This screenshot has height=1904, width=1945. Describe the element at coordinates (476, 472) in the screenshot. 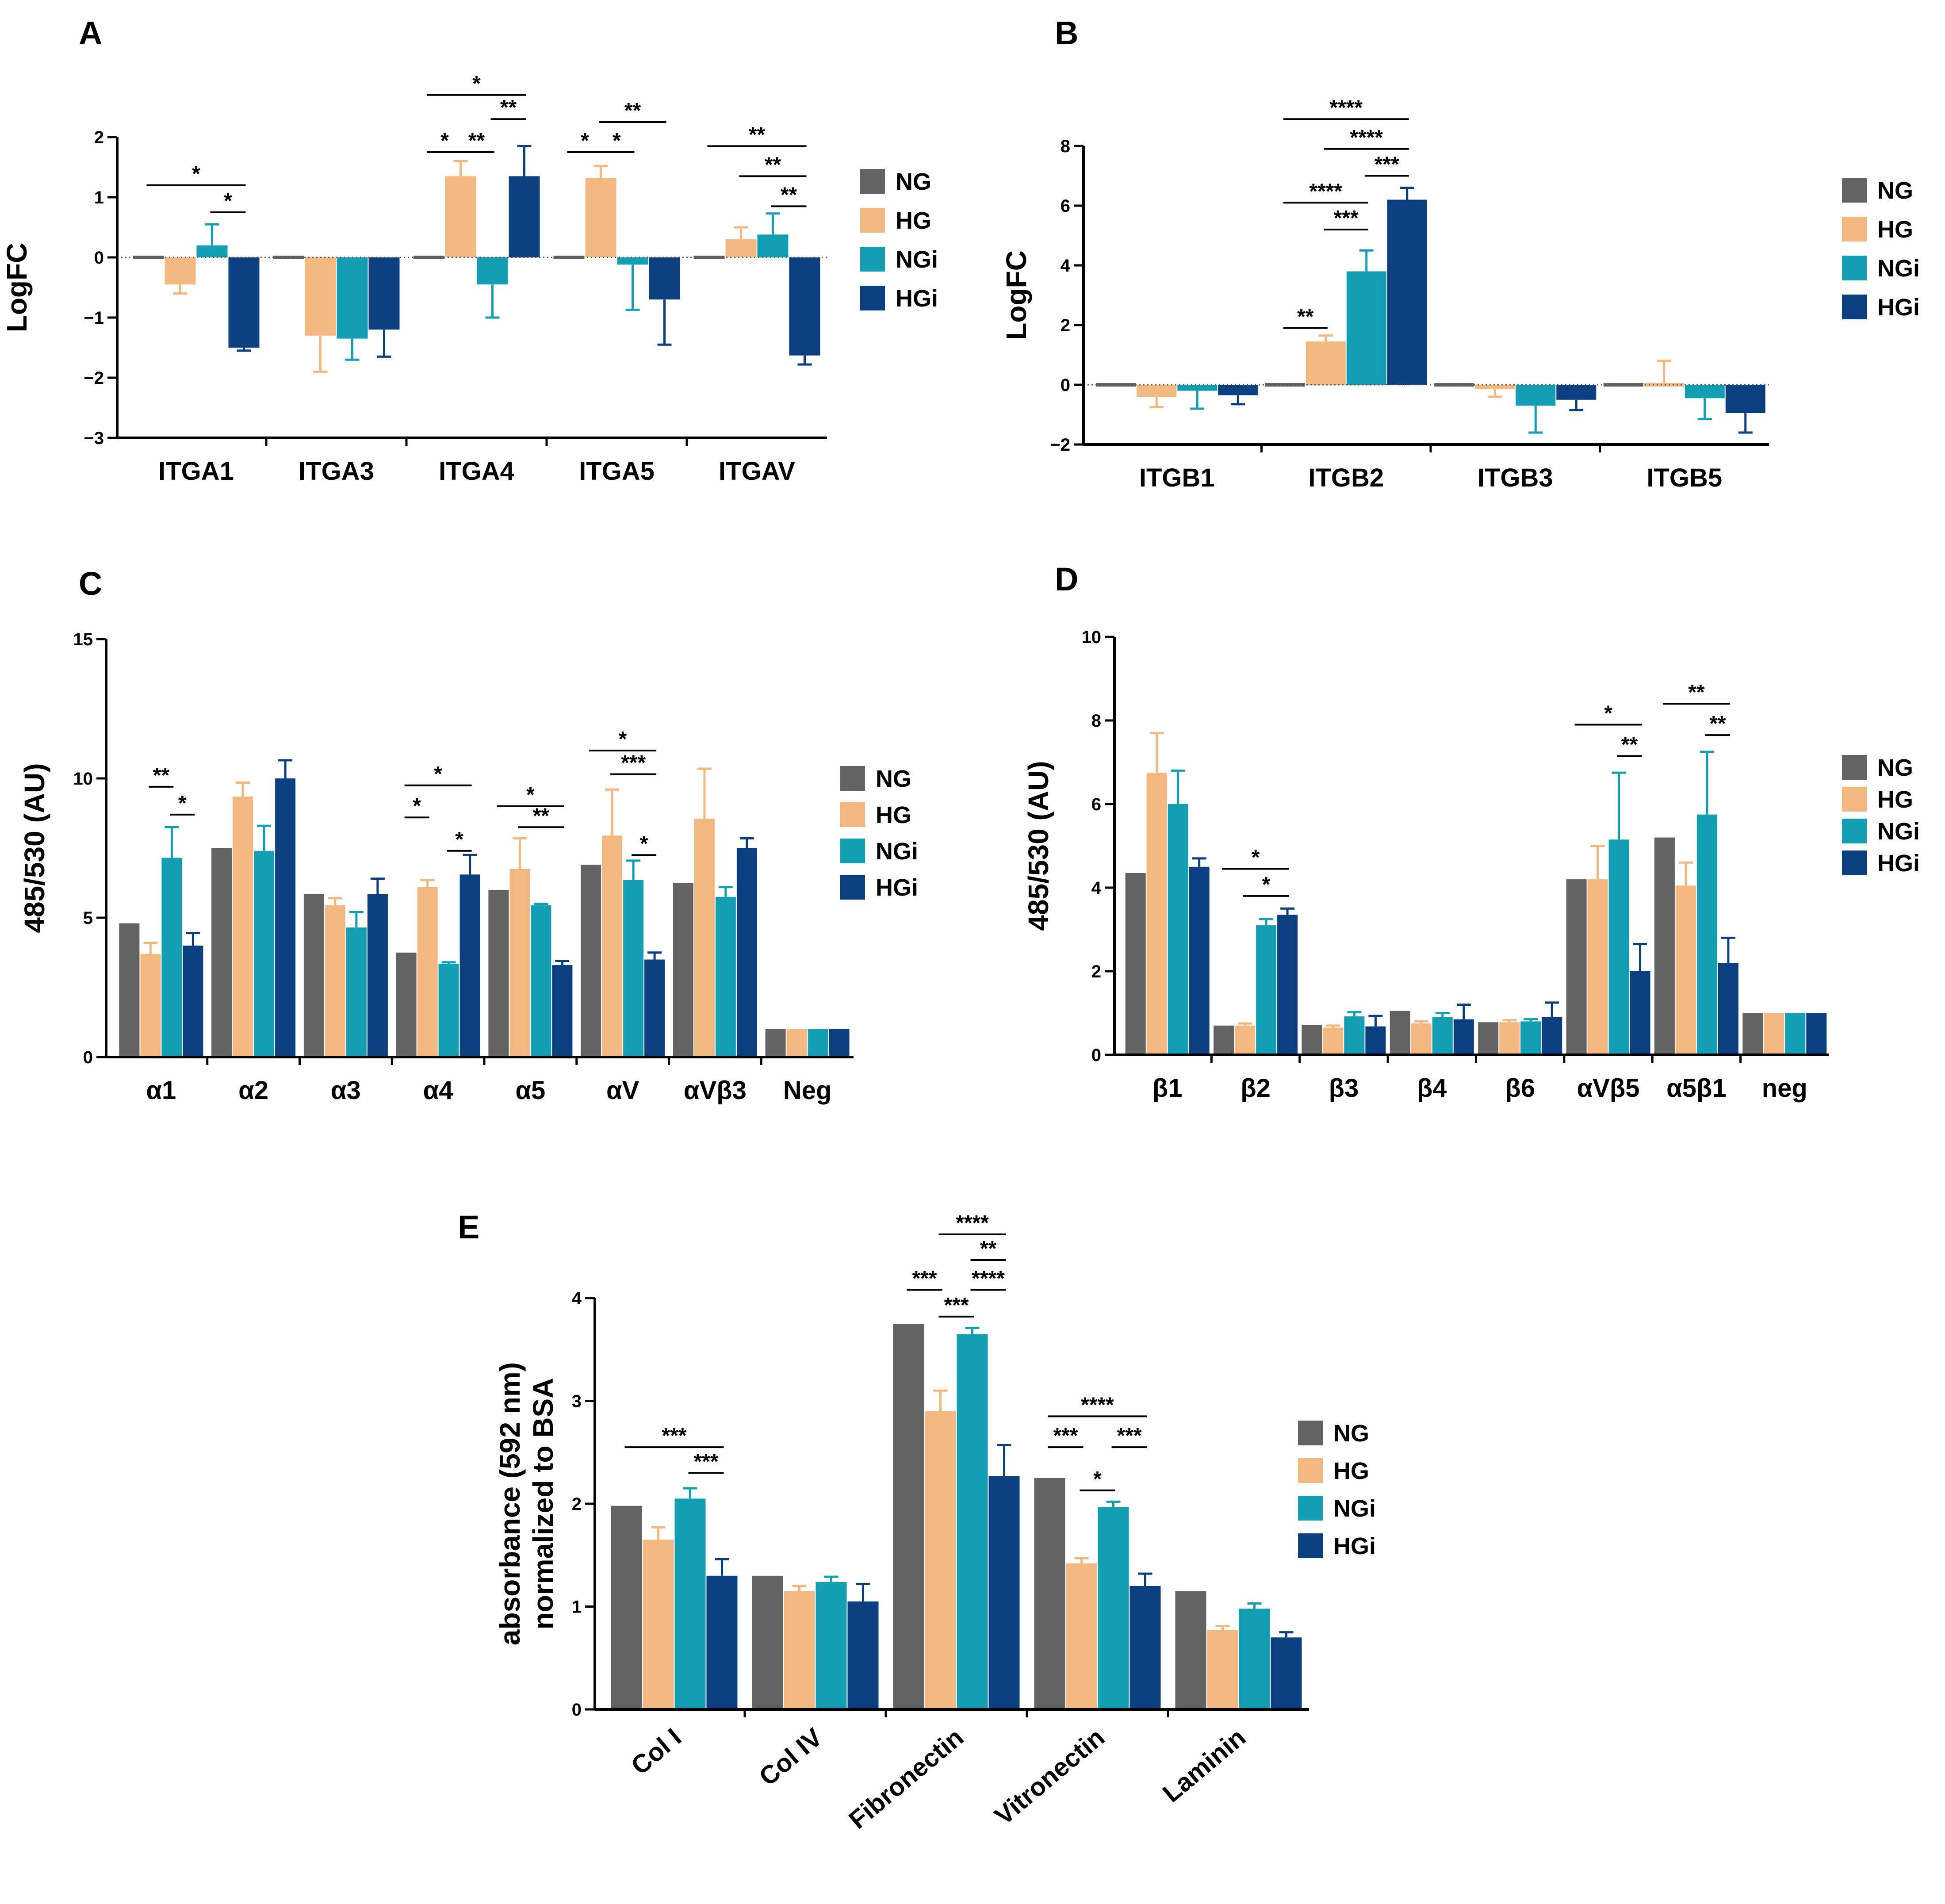

I see `x-category-label-a-2: ITGA4` at that location.